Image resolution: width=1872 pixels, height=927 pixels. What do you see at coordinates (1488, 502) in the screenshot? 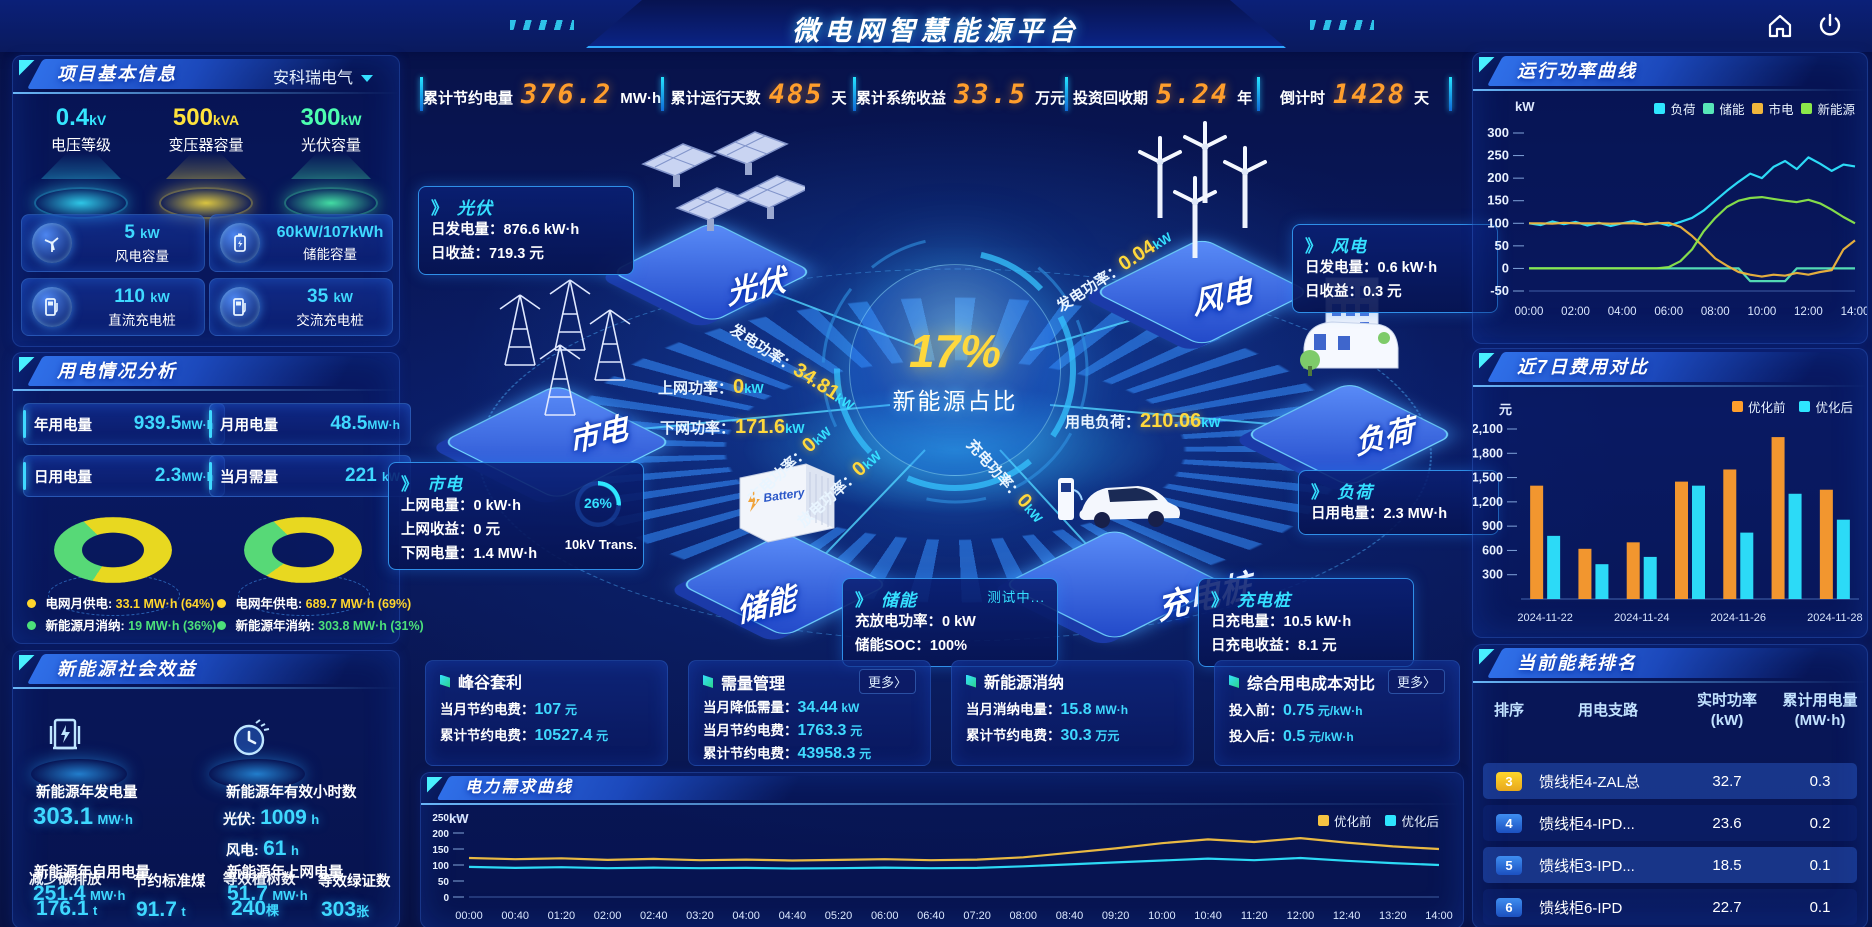
I see `svg-text: 1,200` at bounding box center [1488, 502].